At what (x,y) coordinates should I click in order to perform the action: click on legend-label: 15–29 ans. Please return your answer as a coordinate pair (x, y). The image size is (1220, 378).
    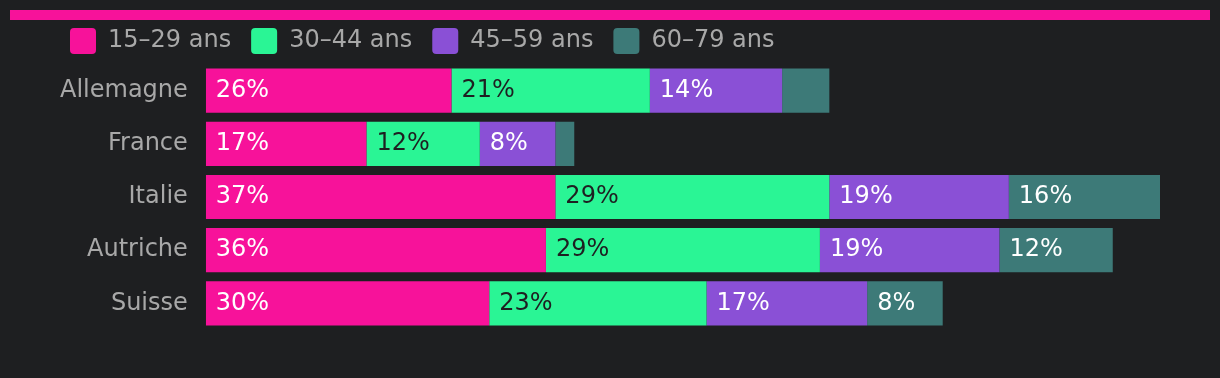
    Looking at the image, I should click on (170, 39).